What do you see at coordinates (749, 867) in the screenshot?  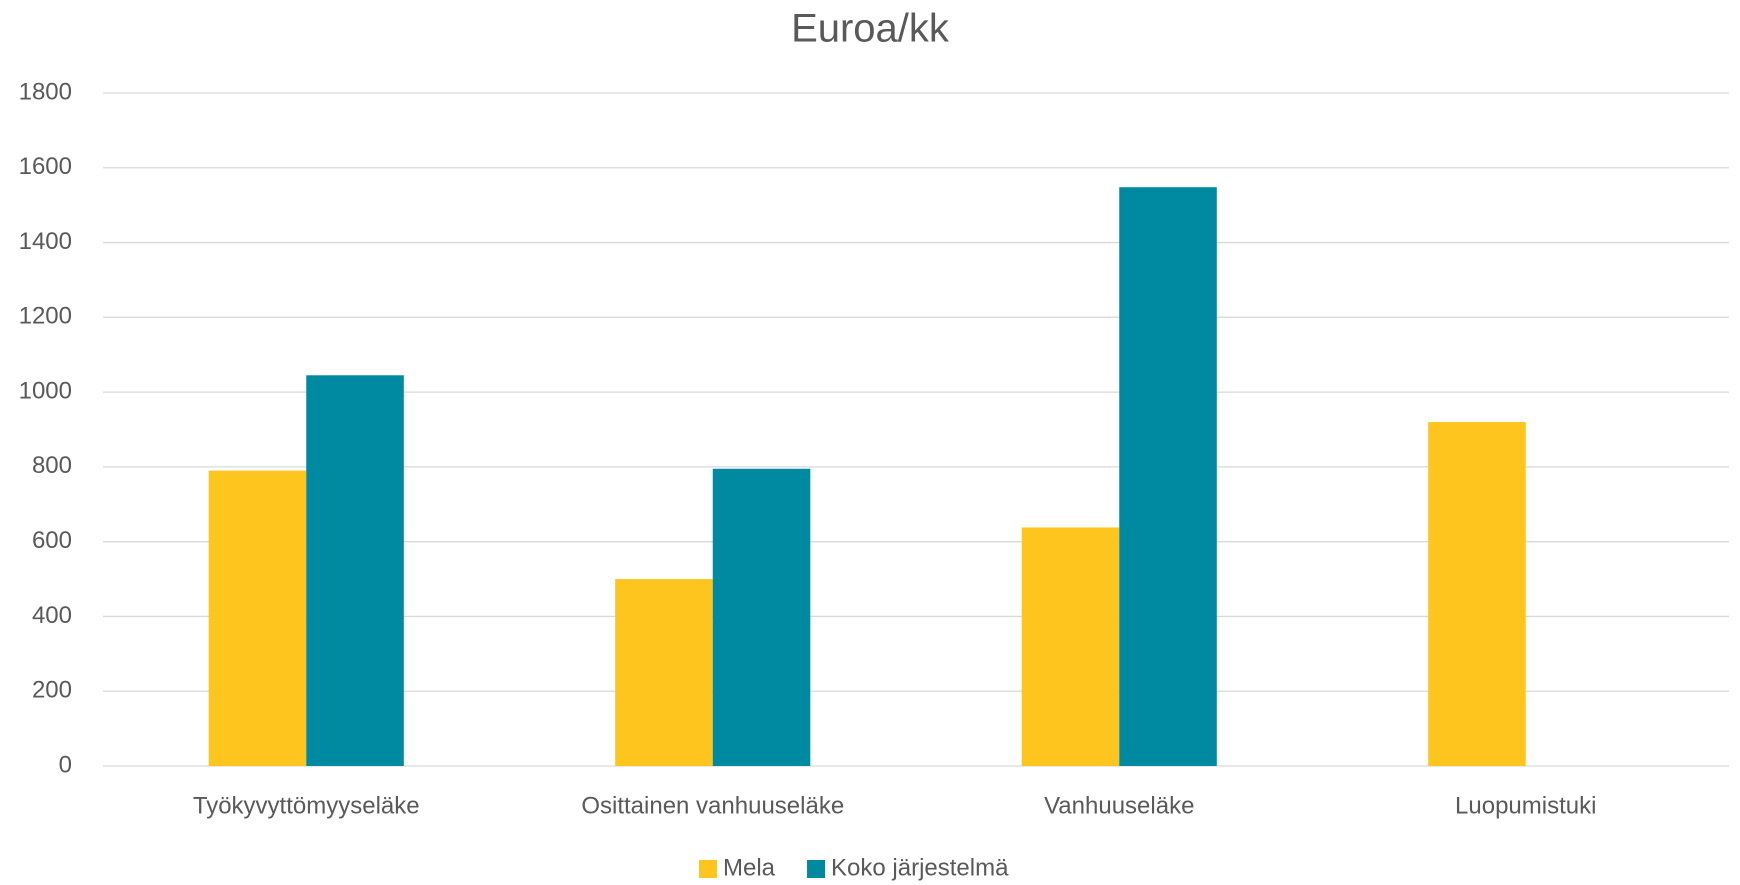 I see `legend-label: Mela` at bounding box center [749, 867].